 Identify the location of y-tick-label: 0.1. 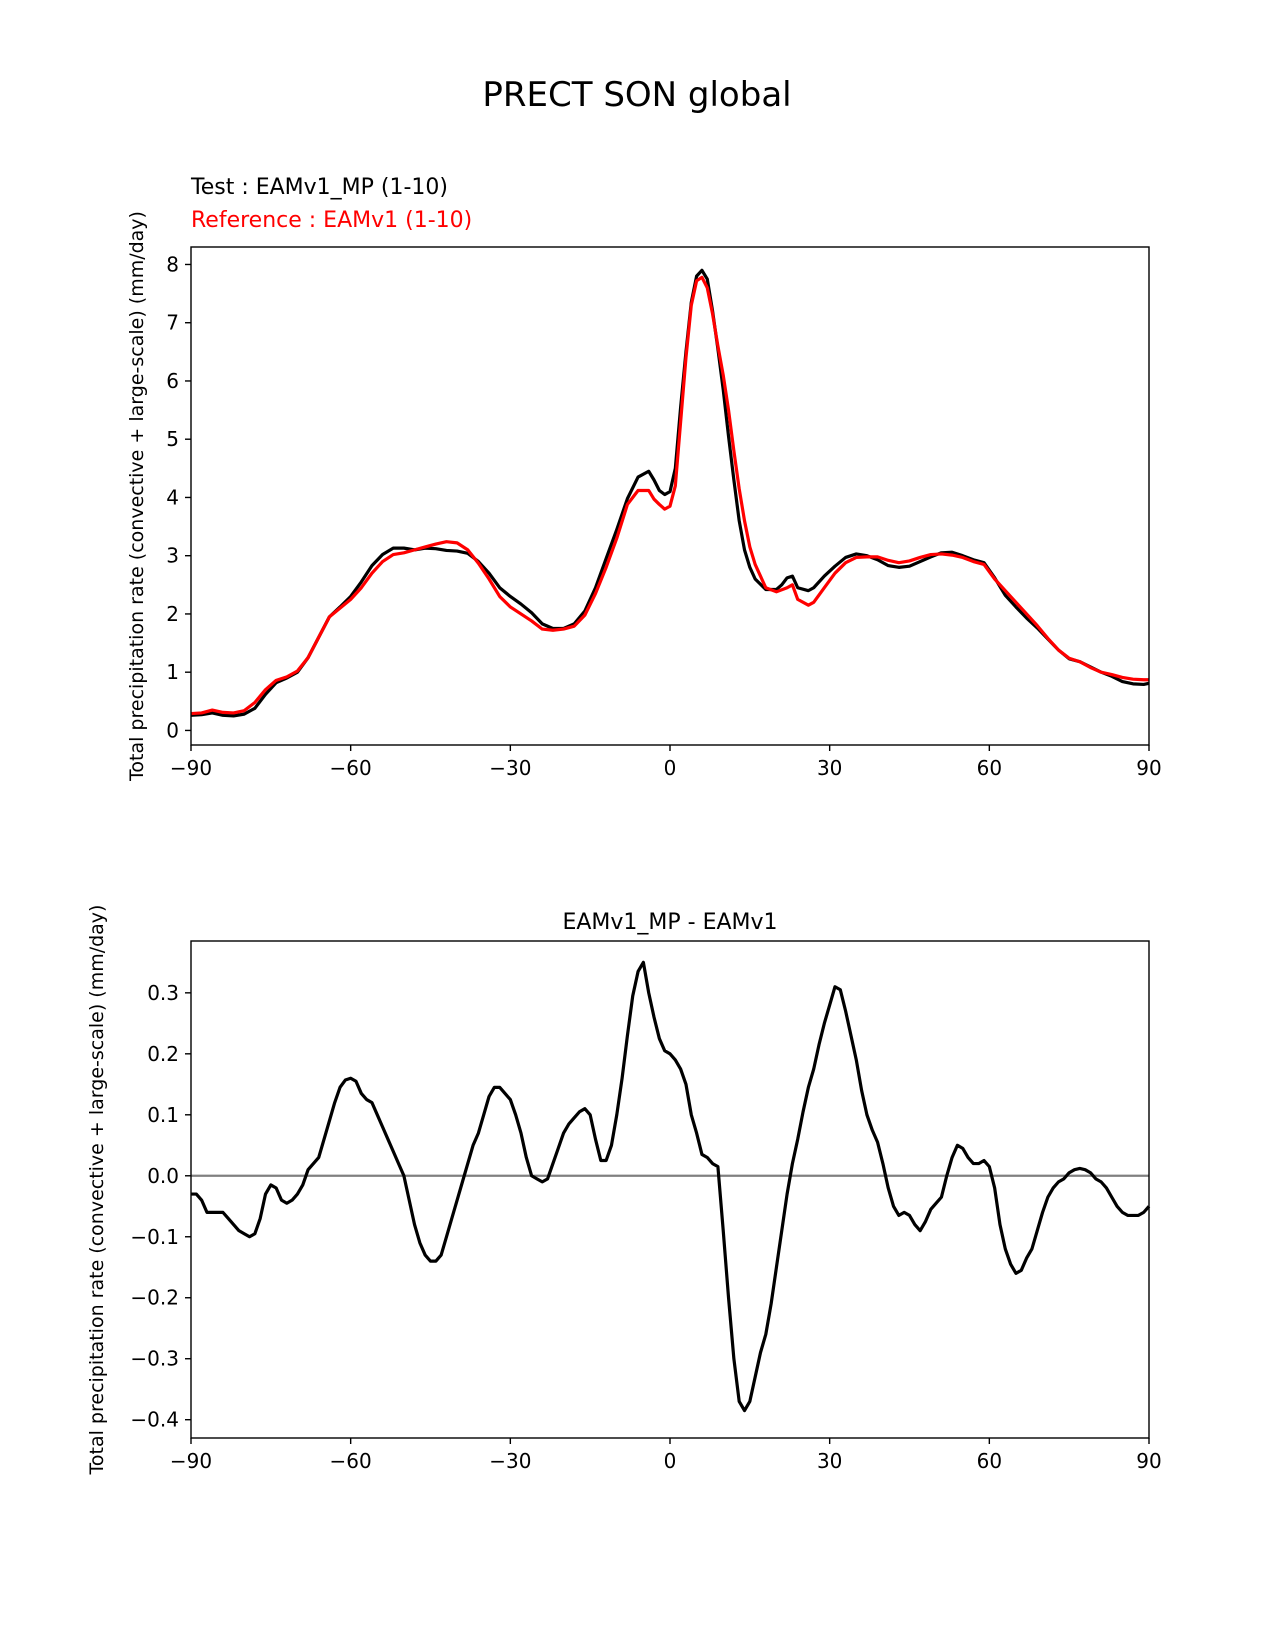
(163, 1115).